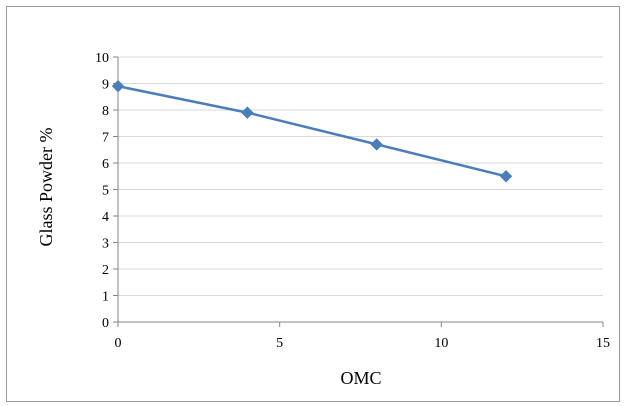  What do you see at coordinates (105, 191) in the screenshot?
I see `y-tick-label: 5` at bounding box center [105, 191].